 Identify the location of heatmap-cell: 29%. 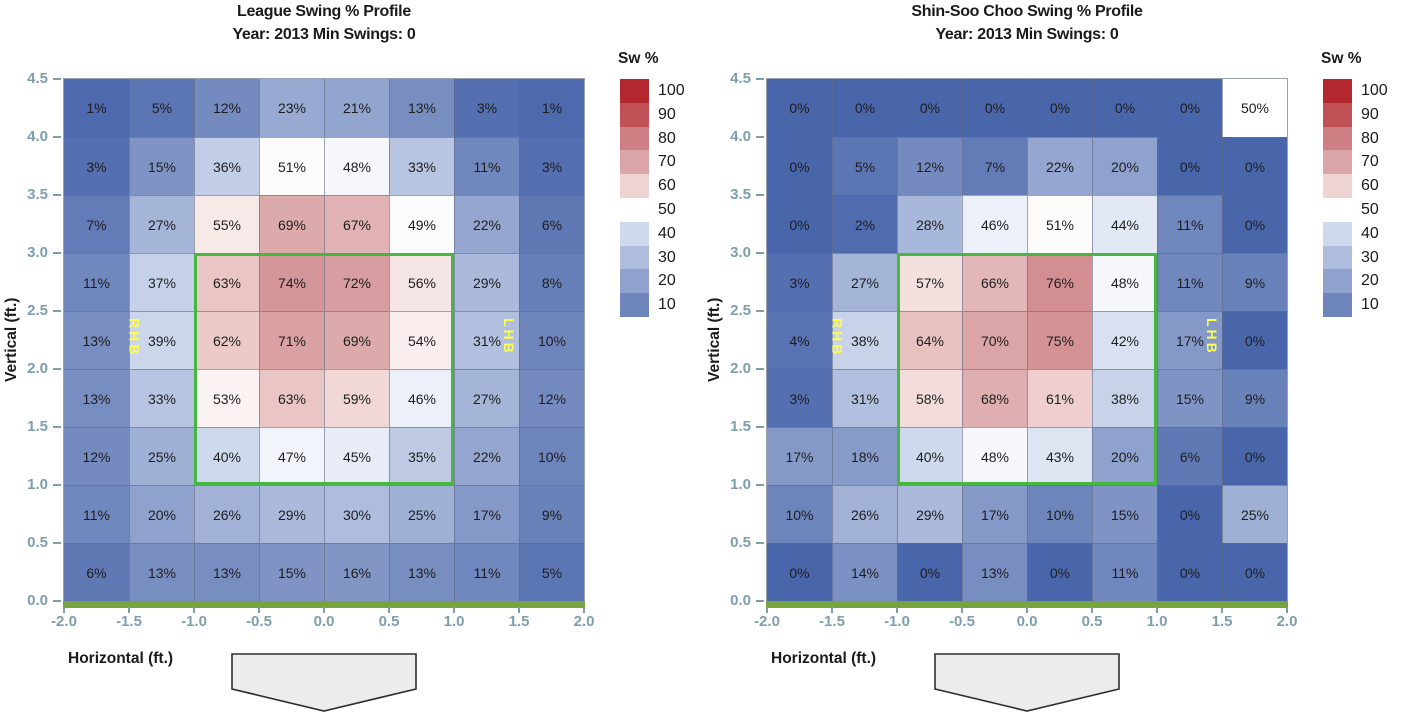
(486, 282).